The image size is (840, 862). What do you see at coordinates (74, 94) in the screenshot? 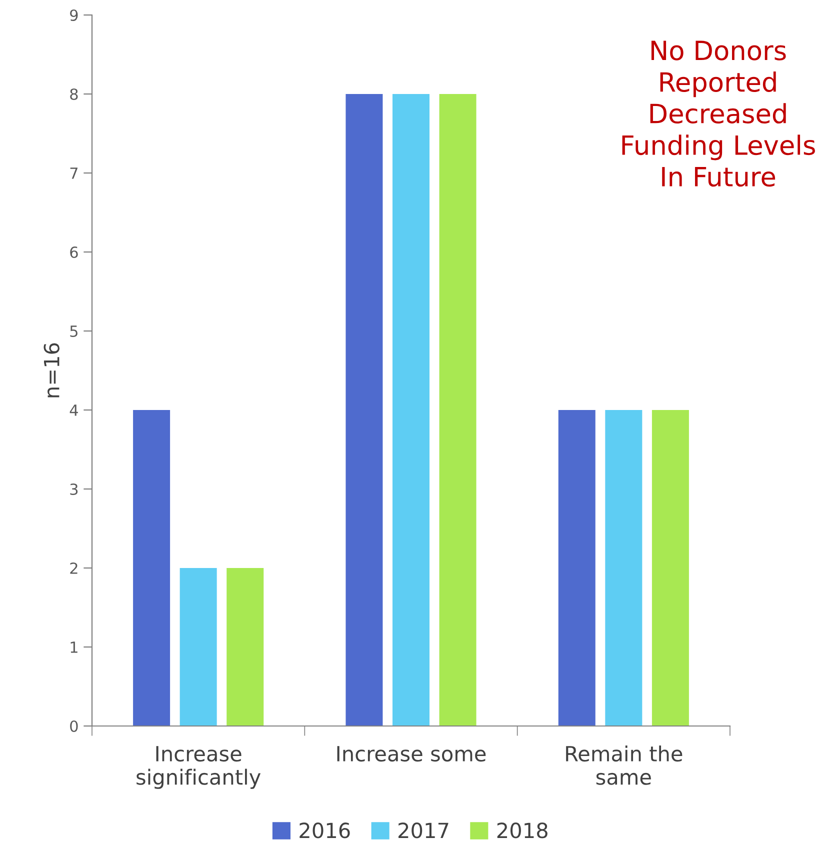
I see `y-tick-label: 8` at bounding box center [74, 94].